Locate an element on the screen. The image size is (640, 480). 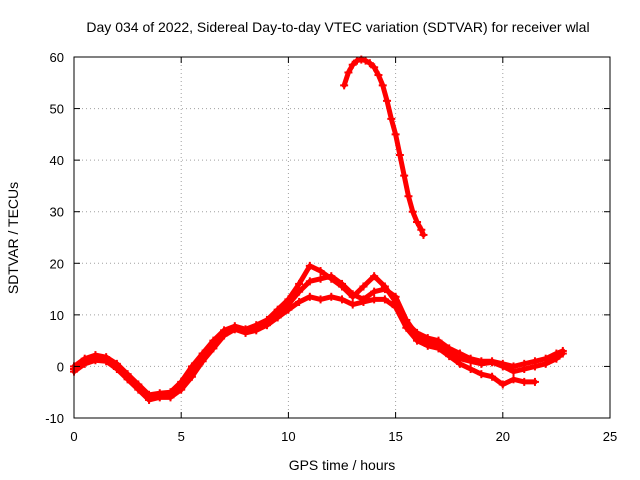
y-tick-label: 10 is located at coordinates (57, 315).